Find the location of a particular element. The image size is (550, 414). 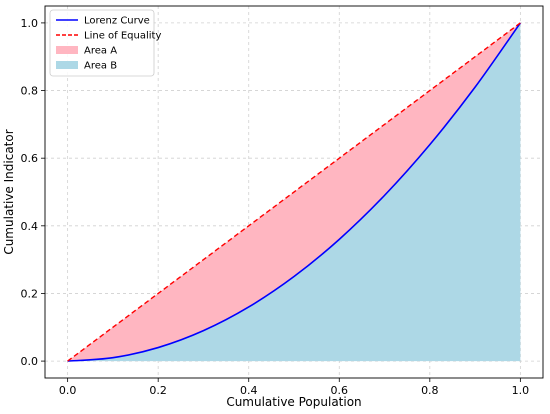

x-tick-label: 0.2 is located at coordinates (158, 390).